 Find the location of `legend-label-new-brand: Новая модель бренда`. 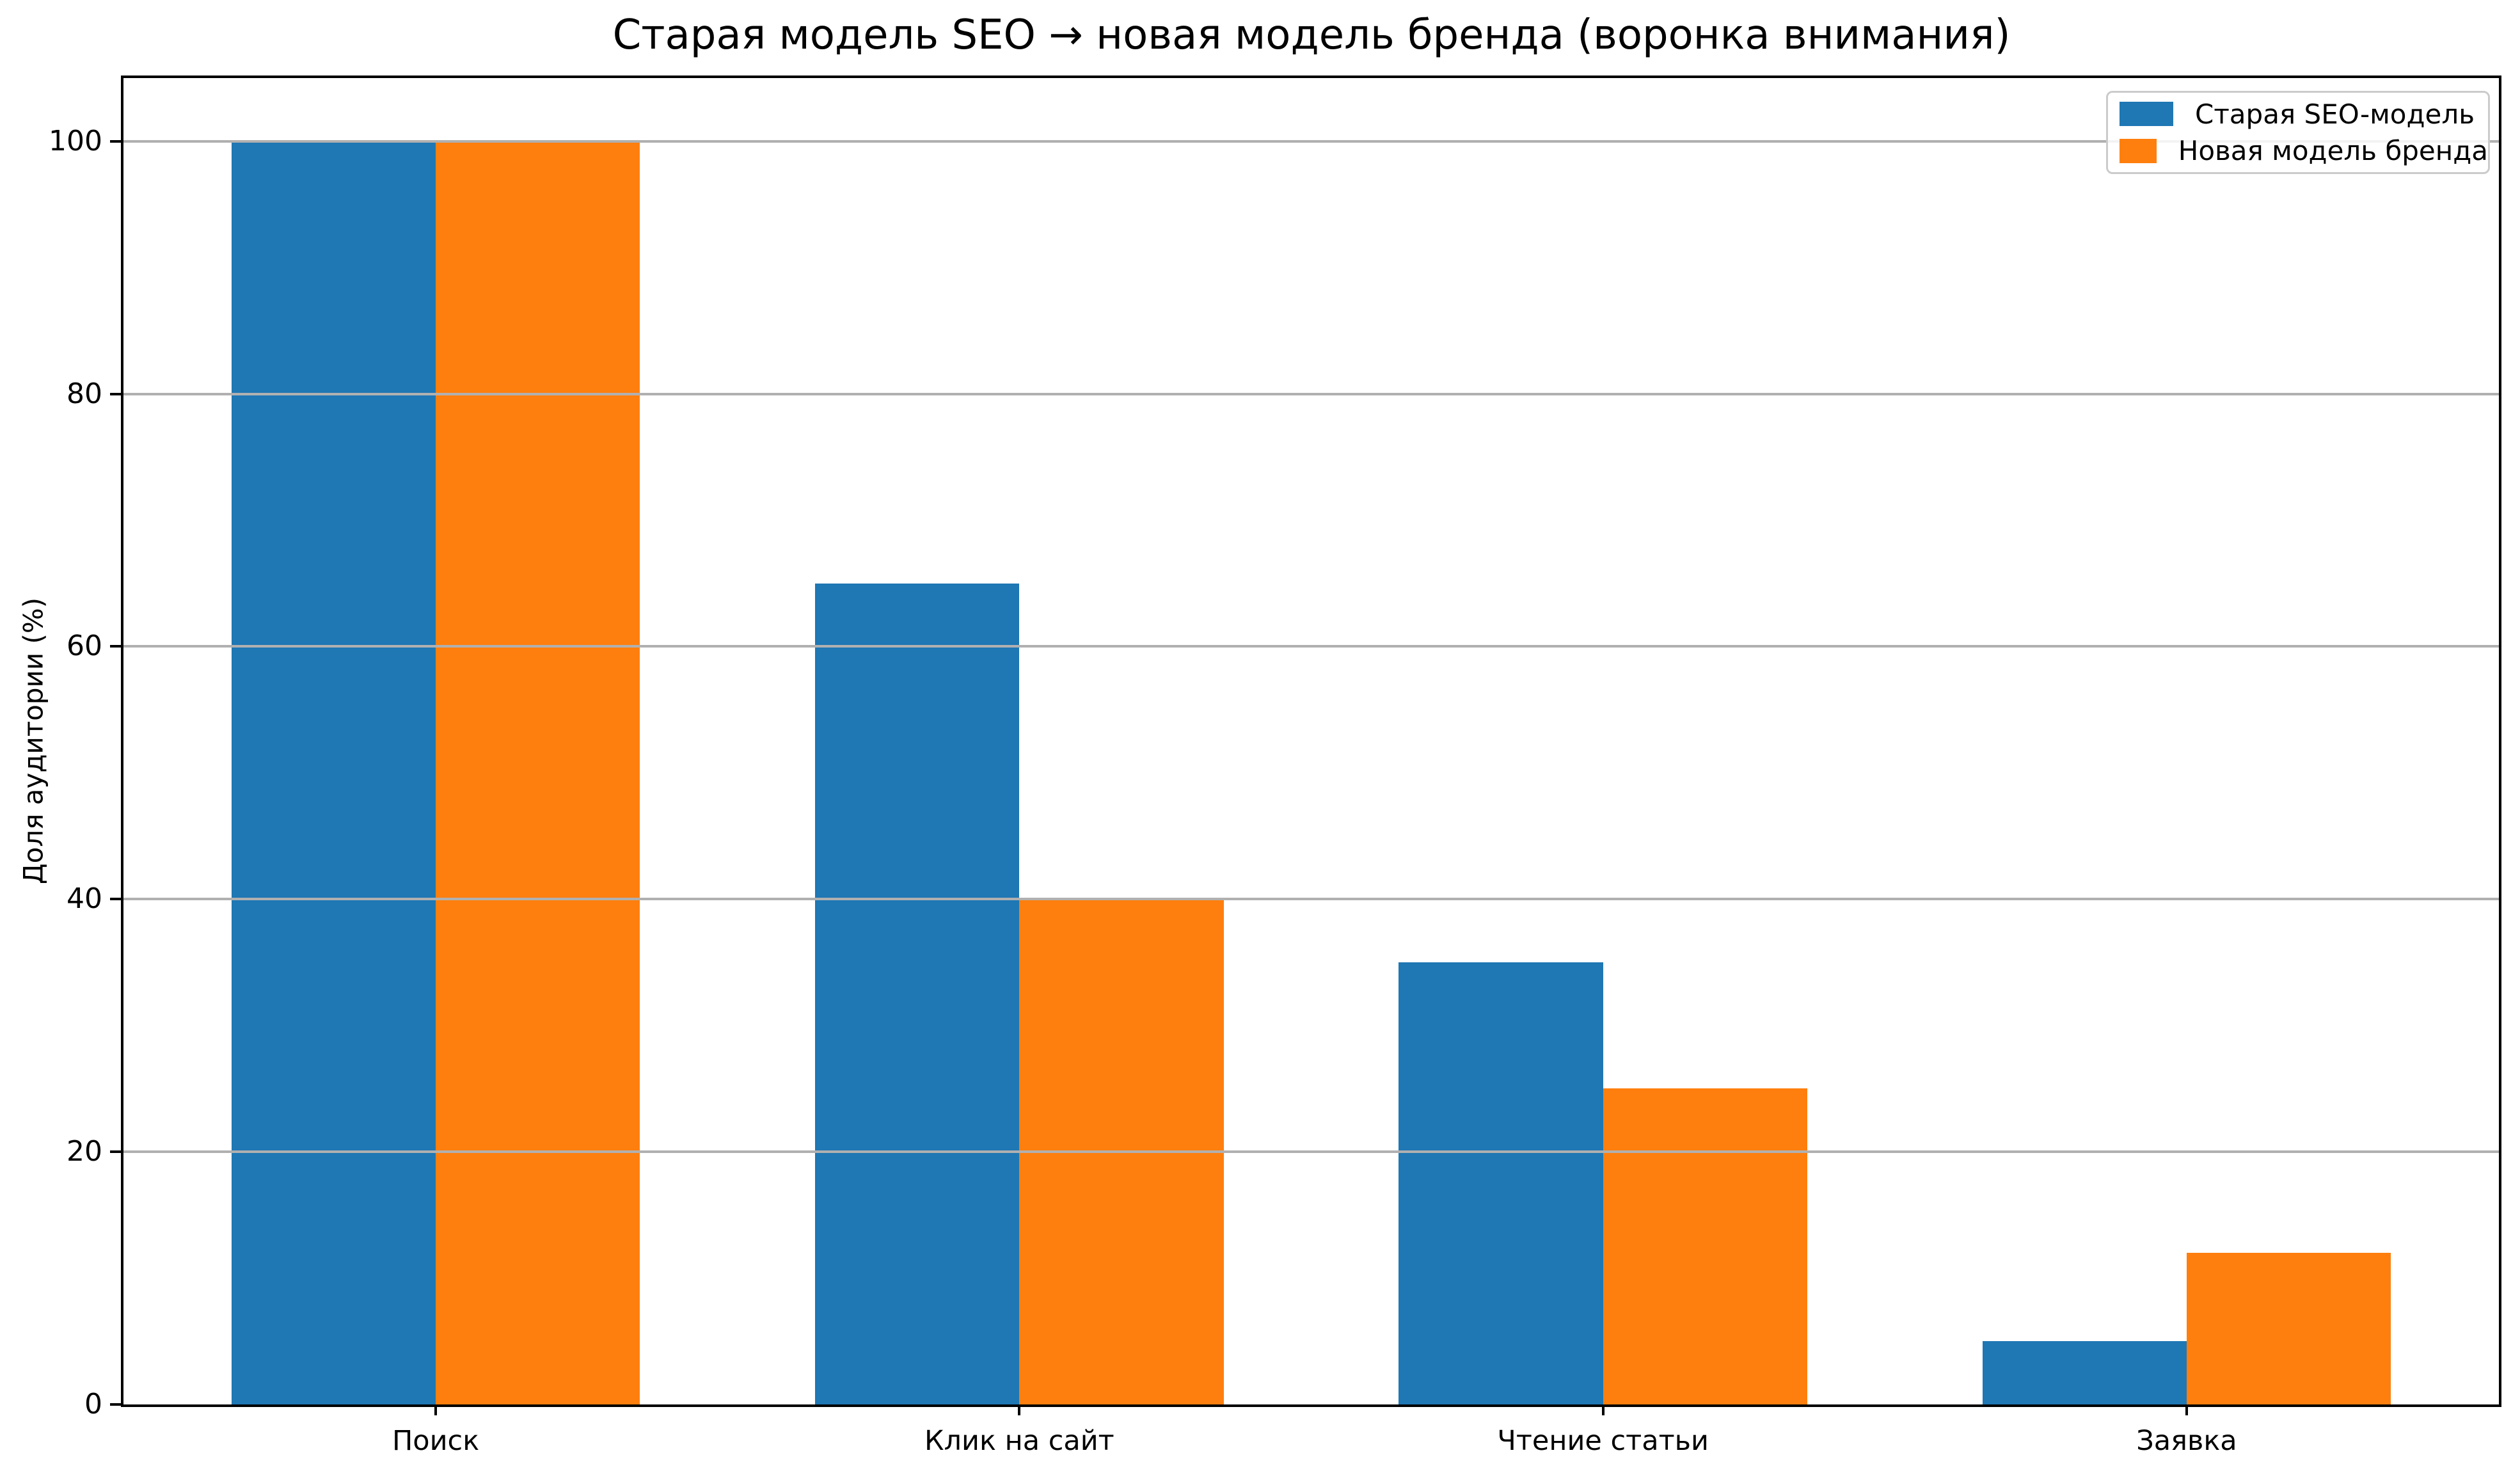

legend-label-new-brand: Новая модель бренда is located at coordinates (2333, 151).